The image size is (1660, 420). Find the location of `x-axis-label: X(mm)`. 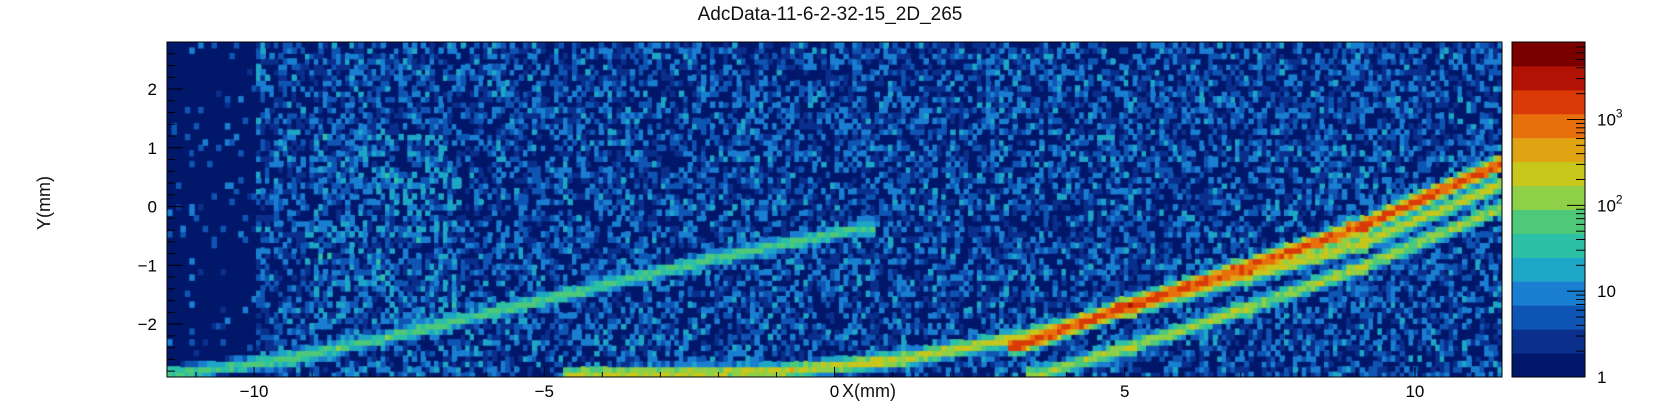

x-axis-label: X(mm) is located at coordinates (869, 391).